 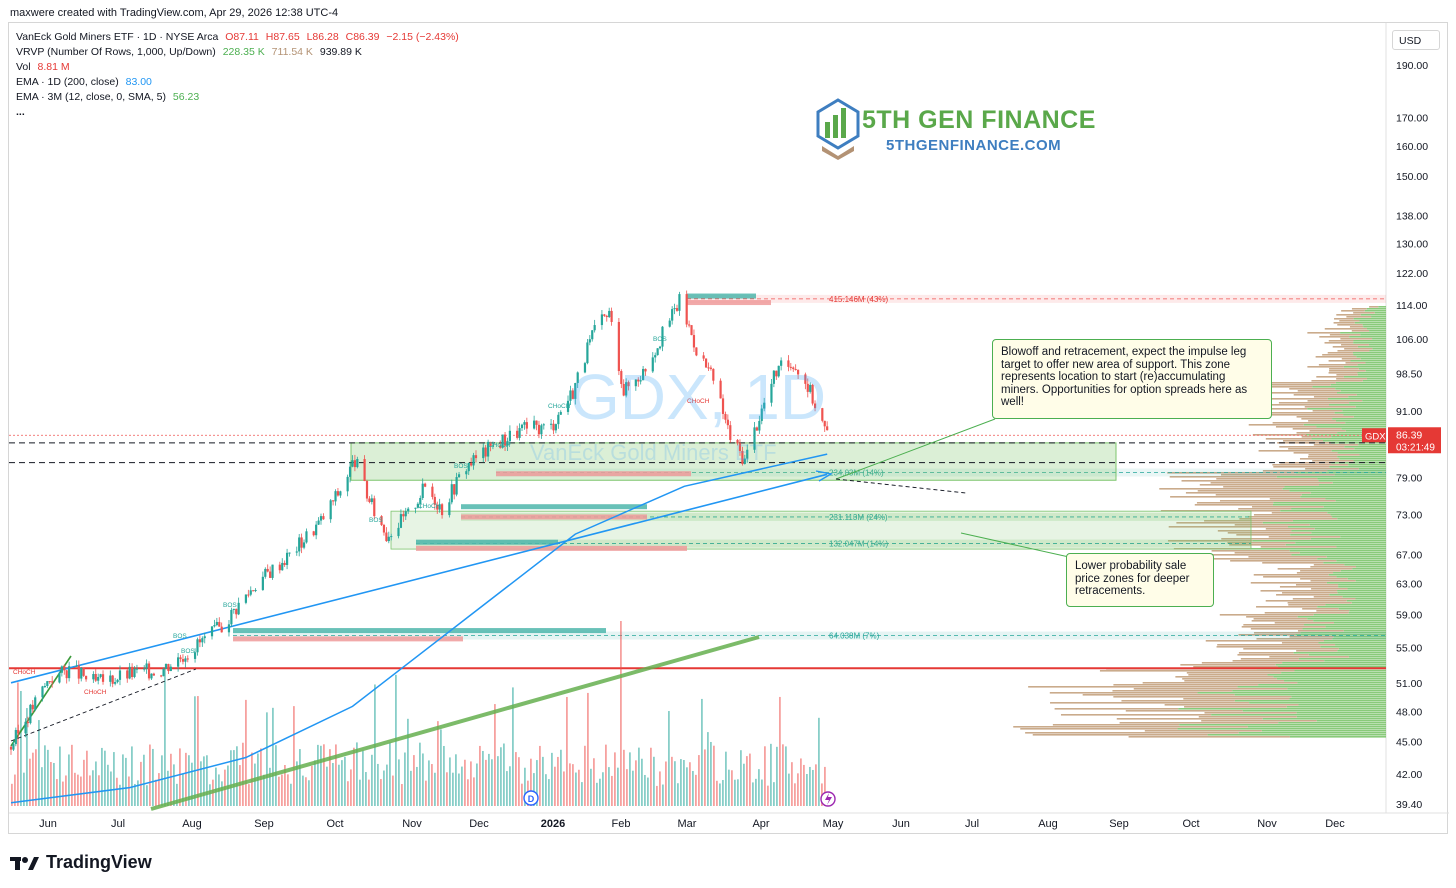 I want to click on legend-ema12-label: EMA · 3M (12, close, 0, SMA, 5), so click(x=91, y=97).